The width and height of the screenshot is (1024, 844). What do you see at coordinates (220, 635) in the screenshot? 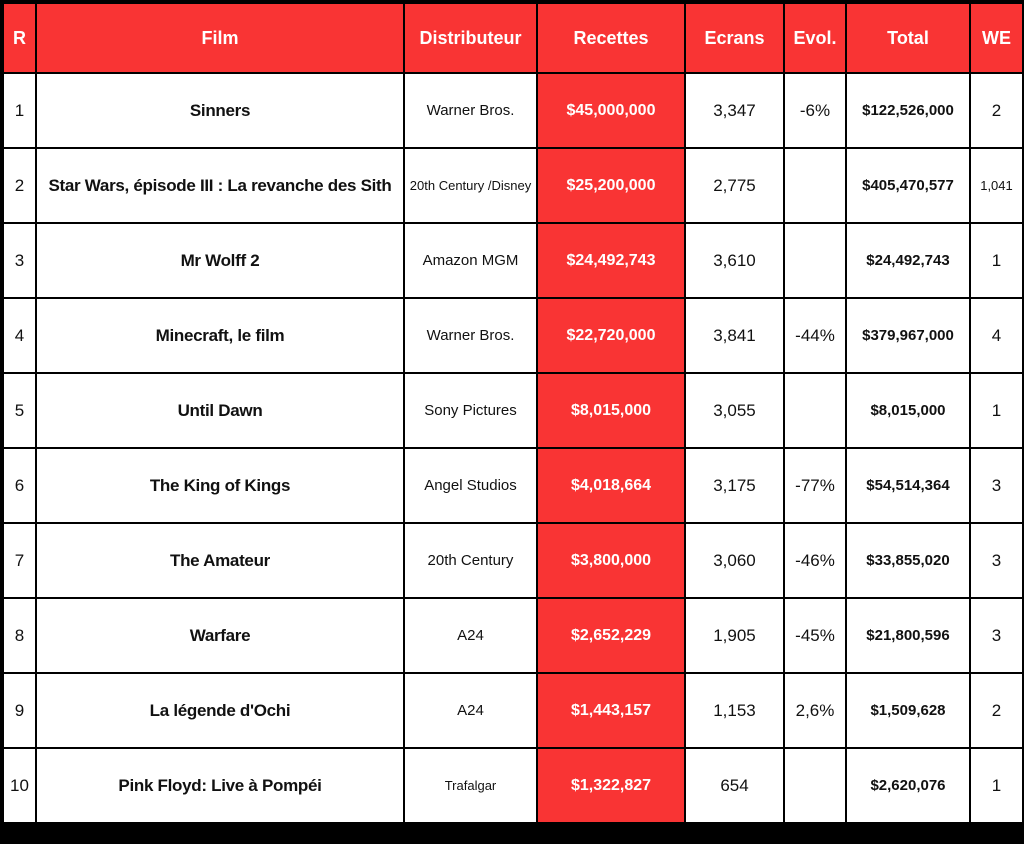
I see `cell-film: Warfare` at bounding box center [220, 635].